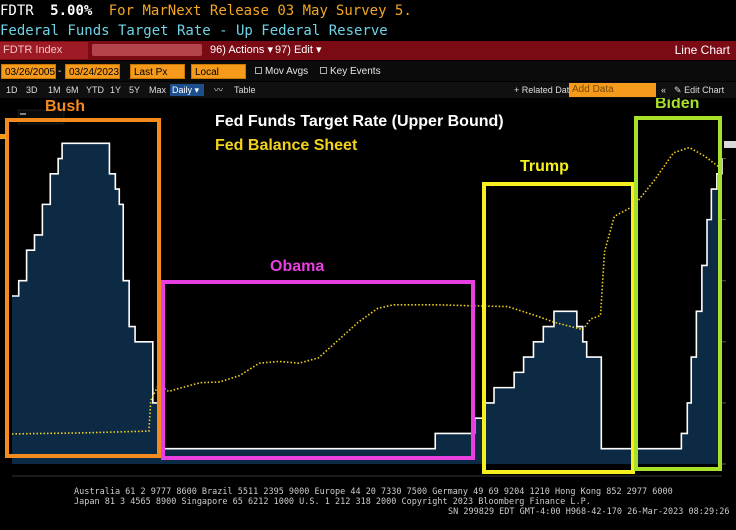 The width and height of the screenshot is (736, 530). I want to click on ticker-rate: 5.00%, so click(71, 11).